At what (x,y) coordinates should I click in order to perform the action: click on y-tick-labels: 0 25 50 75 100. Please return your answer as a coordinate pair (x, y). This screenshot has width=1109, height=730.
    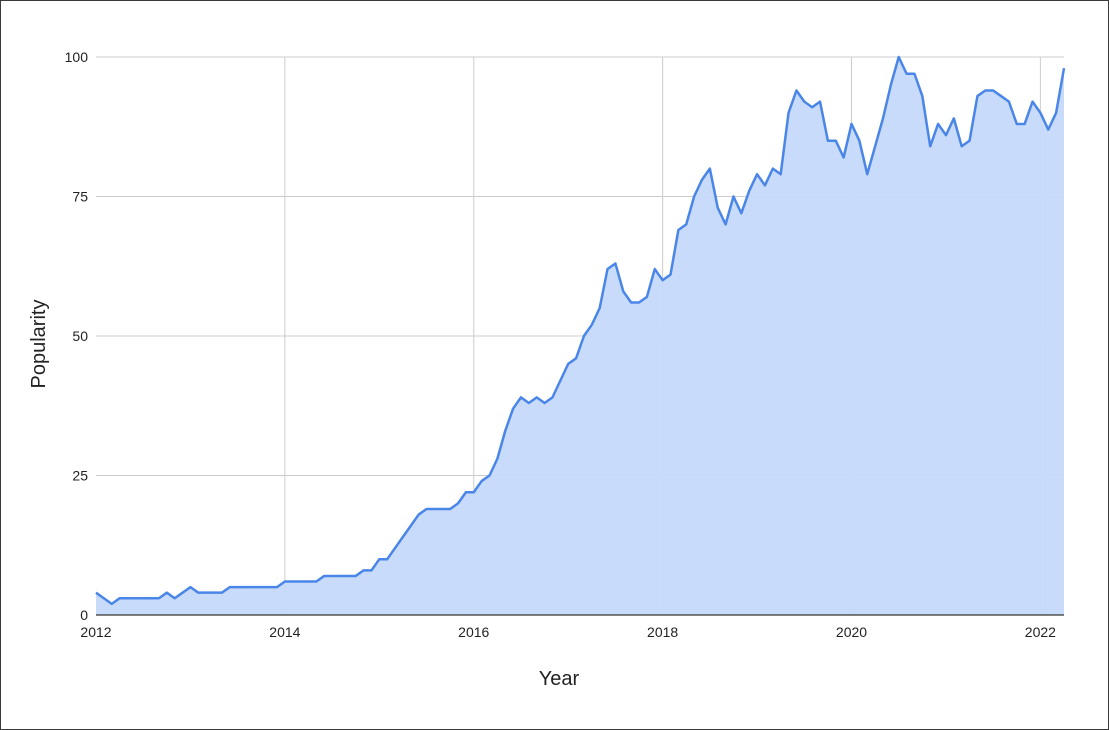
    Looking at the image, I should click on (77, 336).